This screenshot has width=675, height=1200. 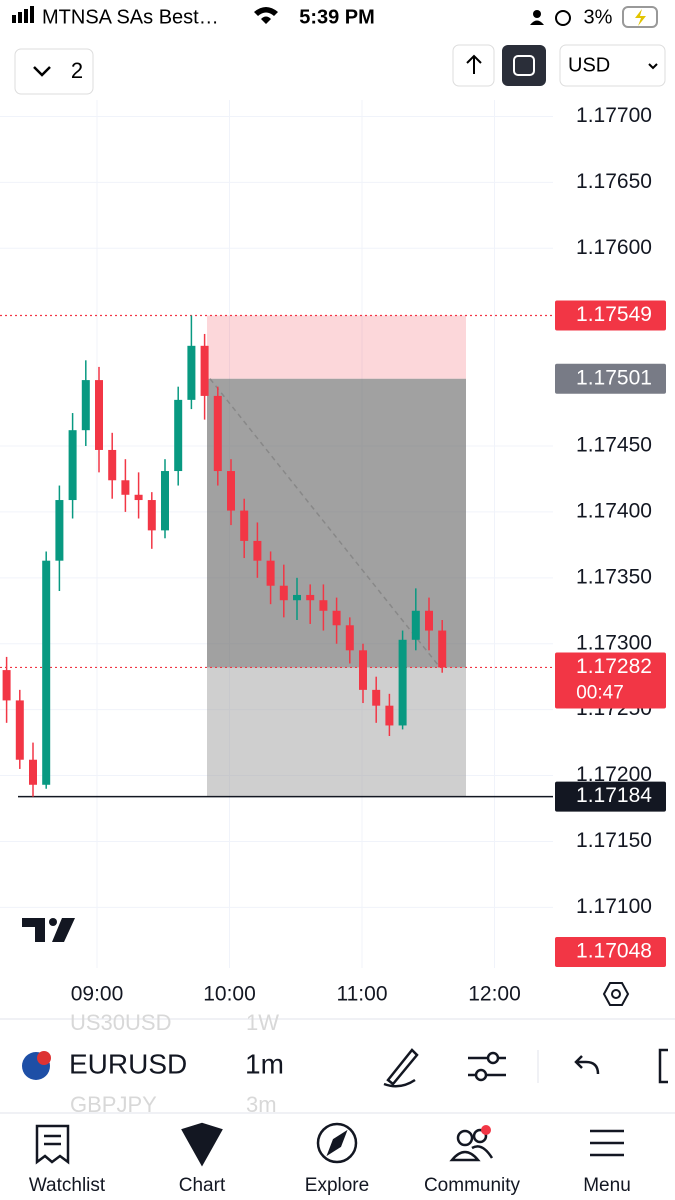 I want to click on charging, so click(x=640, y=17).